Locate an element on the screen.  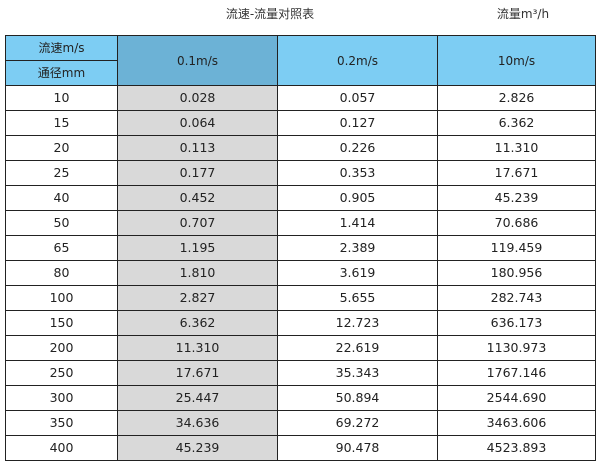
diameter-cell: 150 is located at coordinates (61, 323).